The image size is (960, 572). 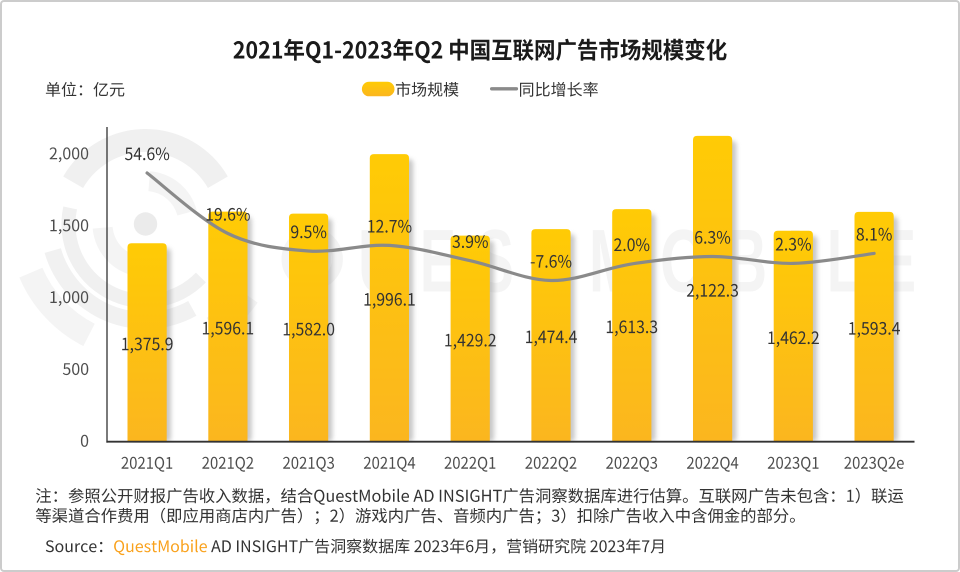 What do you see at coordinates (438, 260) in the screenshot?
I see `svg-text: E` at bounding box center [438, 260].